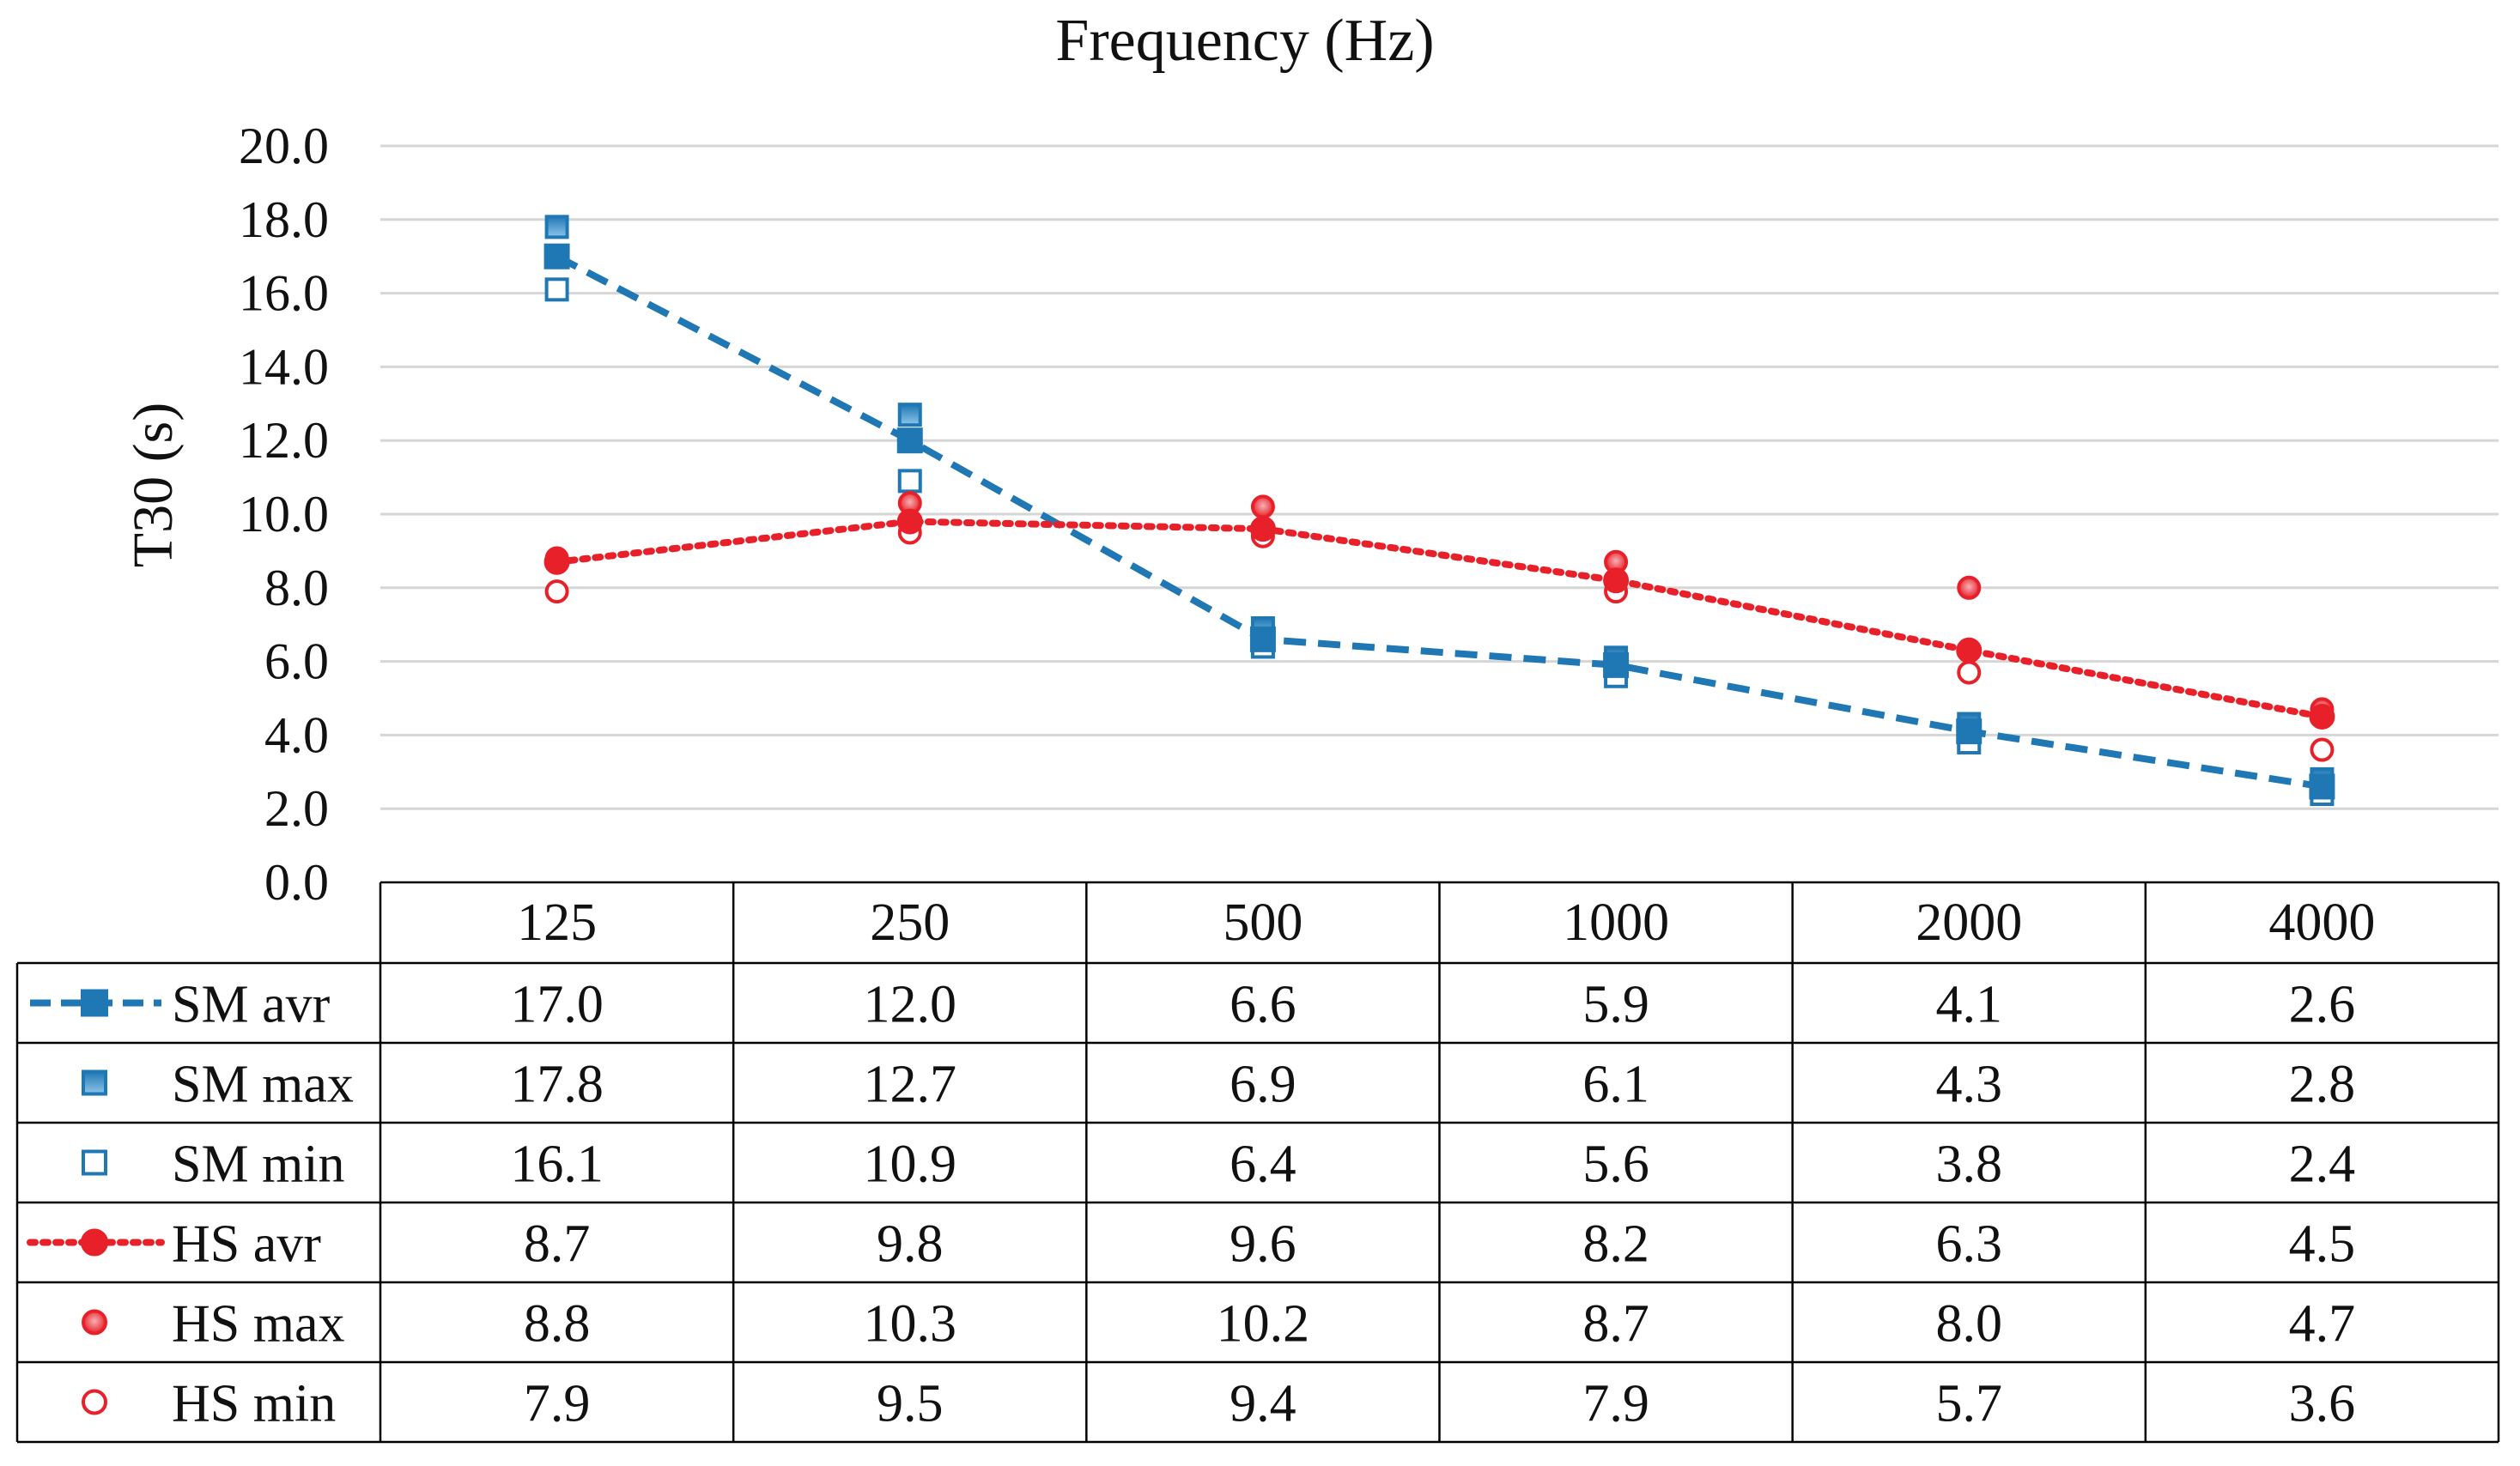  What do you see at coordinates (284, 366) in the screenshot?
I see `y-tick-label: 14.0` at bounding box center [284, 366].